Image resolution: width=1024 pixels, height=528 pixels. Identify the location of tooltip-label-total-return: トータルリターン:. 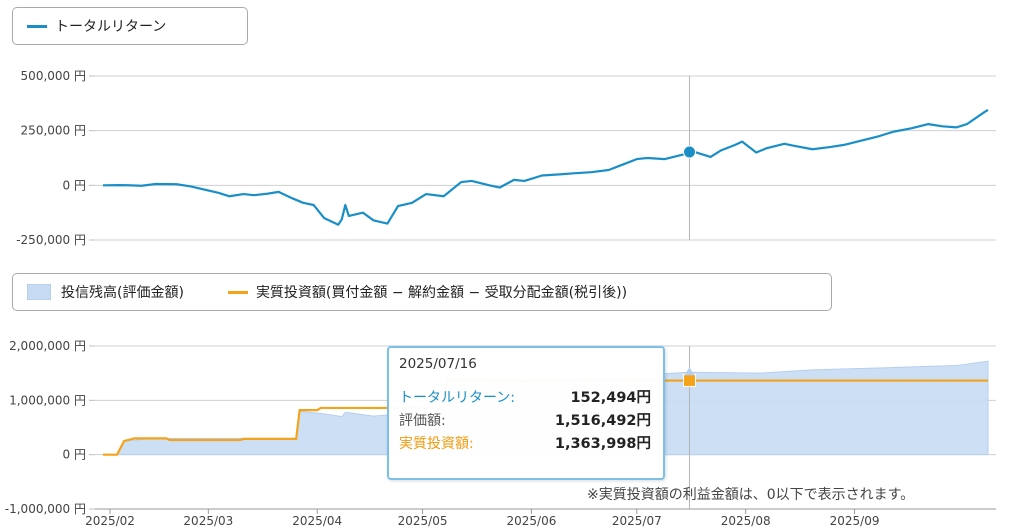
(457, 398).